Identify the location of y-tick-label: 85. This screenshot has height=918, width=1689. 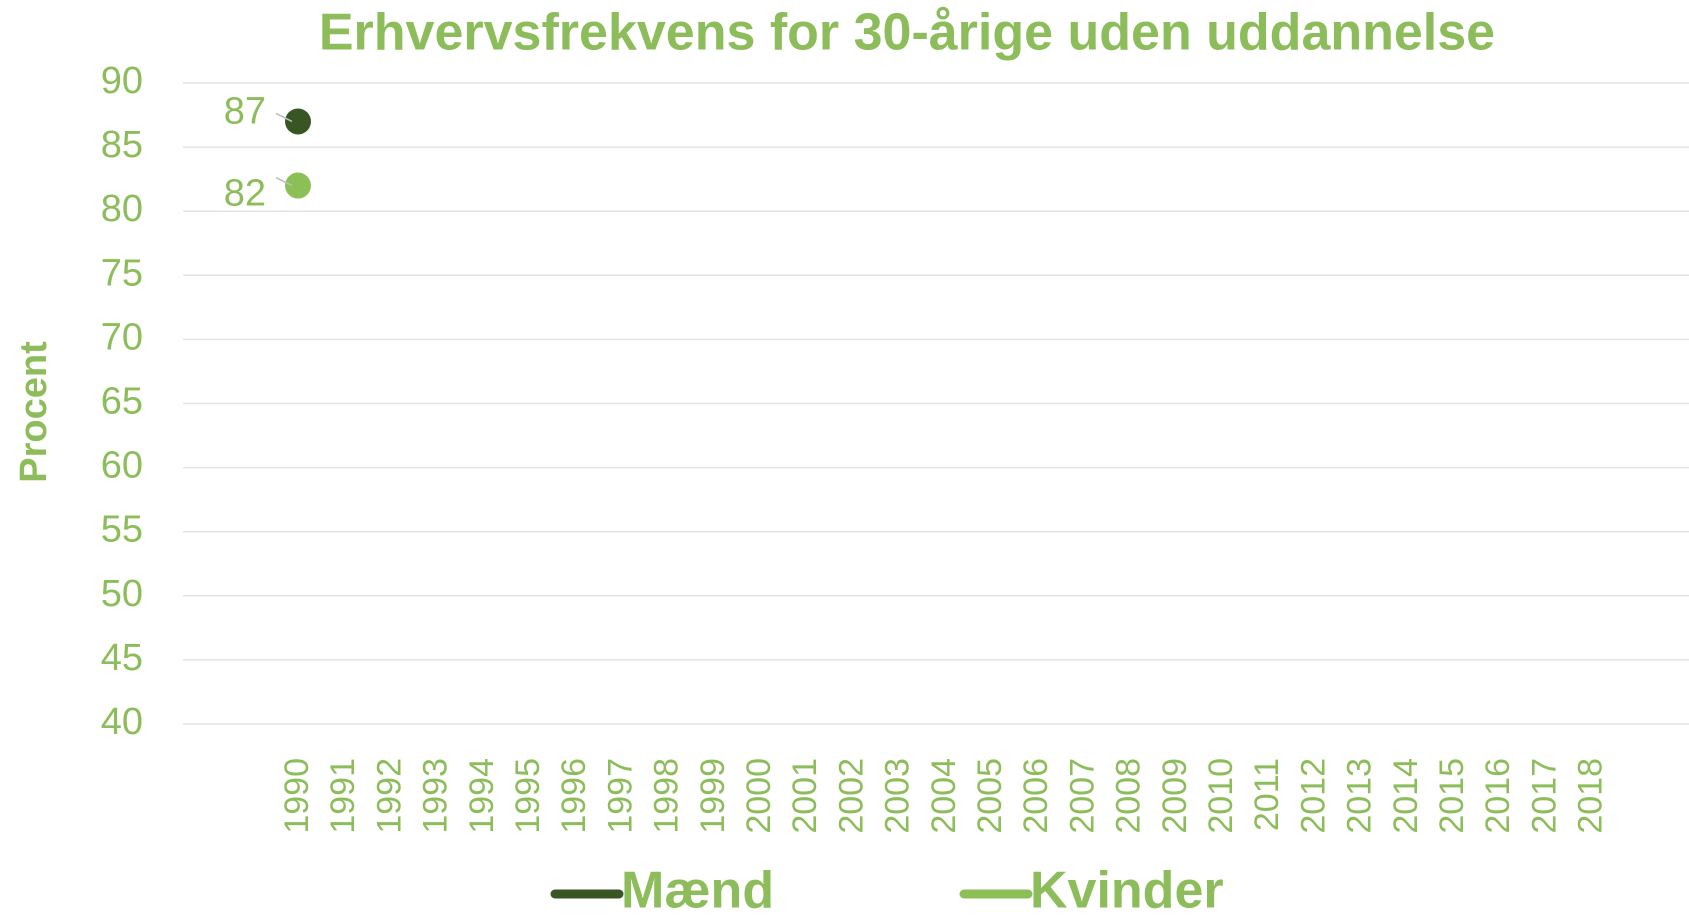
(122, 145).